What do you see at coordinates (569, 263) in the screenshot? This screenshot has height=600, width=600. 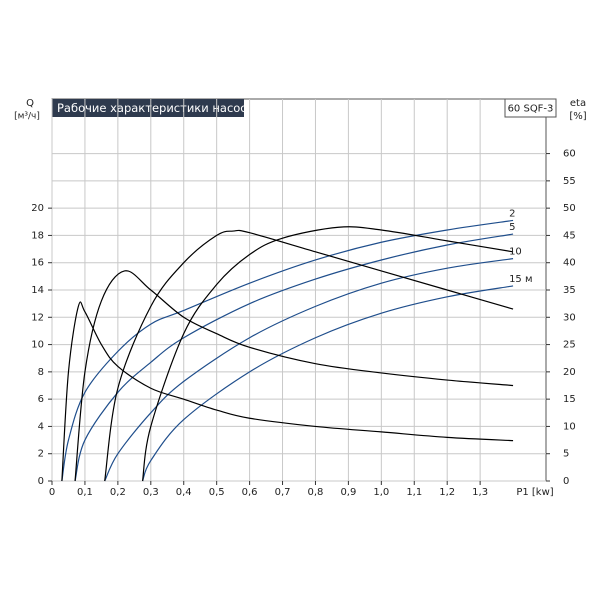 I see `y2-tick-label: 40` at bounding box center [569, 263].